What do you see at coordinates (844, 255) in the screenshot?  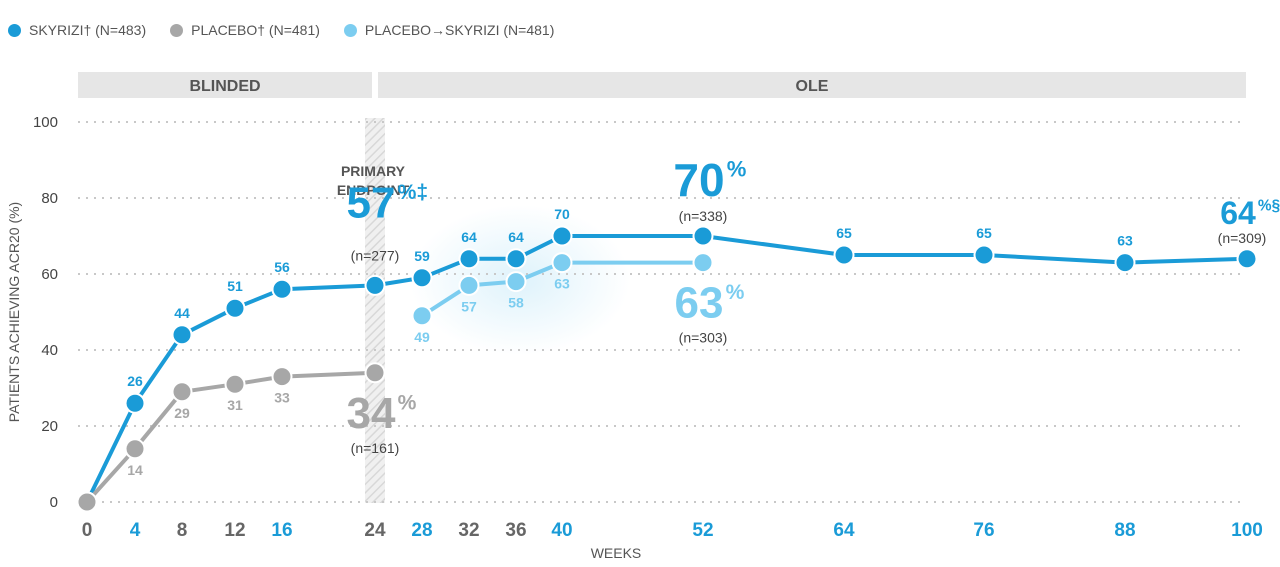 I see `point-s0-w64` at bounding box center [844, 255].